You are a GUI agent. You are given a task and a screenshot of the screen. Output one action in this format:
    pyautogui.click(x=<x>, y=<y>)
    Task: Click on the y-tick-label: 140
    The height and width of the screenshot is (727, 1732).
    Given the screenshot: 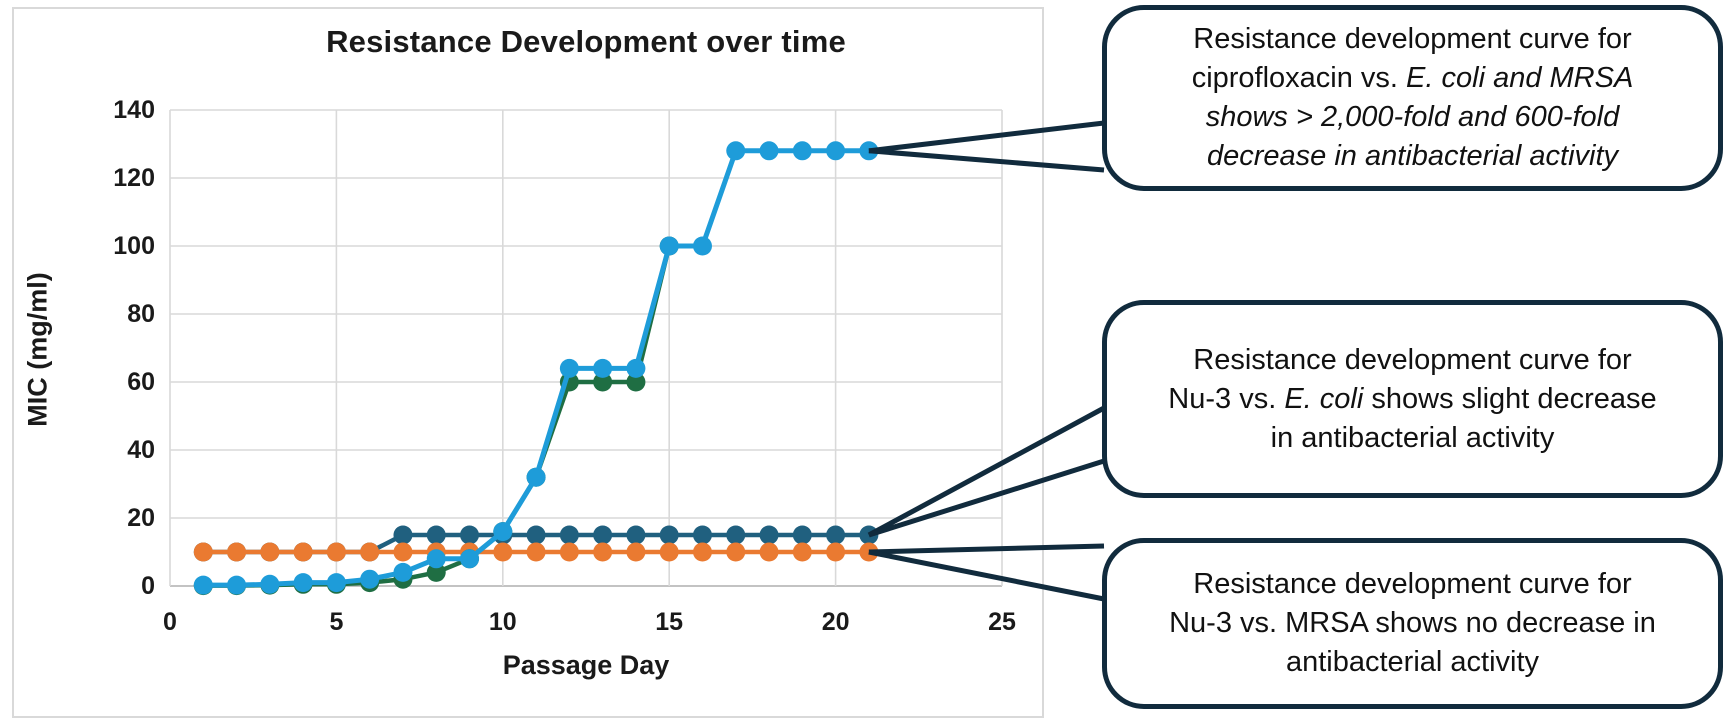 What is the action you would take?
    pyautogui.click(x=134, y=110)
    